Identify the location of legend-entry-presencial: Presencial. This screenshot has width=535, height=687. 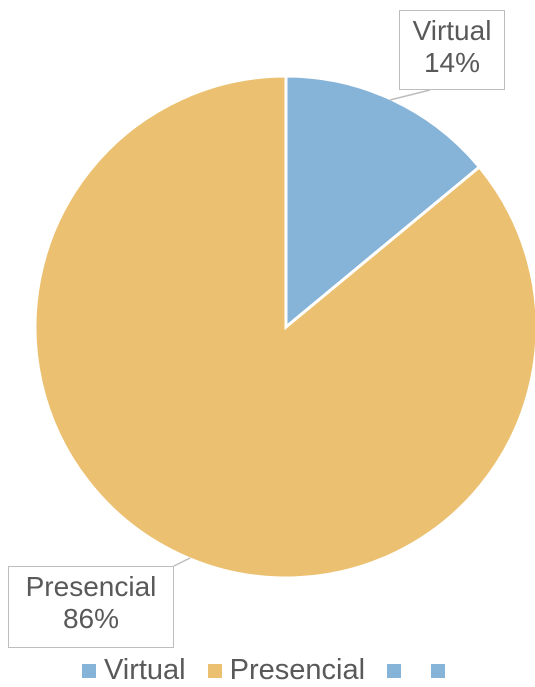
(286, 670).